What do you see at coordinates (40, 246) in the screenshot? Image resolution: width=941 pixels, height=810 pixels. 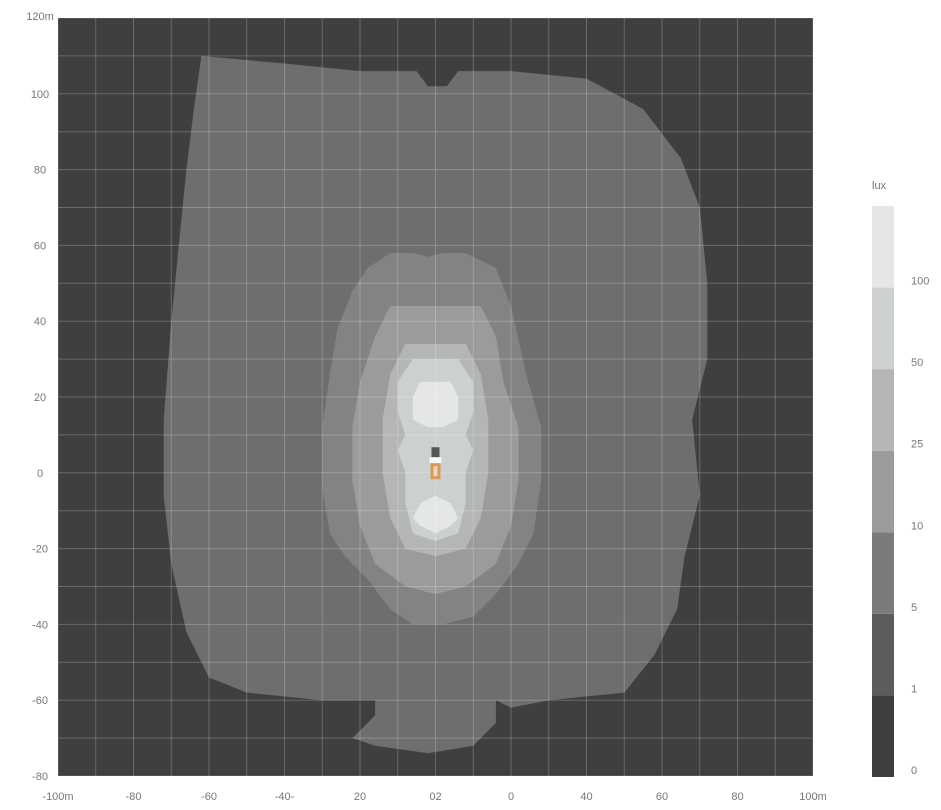 I see `y-tick-label: 60` at bounding box center [40, 246].